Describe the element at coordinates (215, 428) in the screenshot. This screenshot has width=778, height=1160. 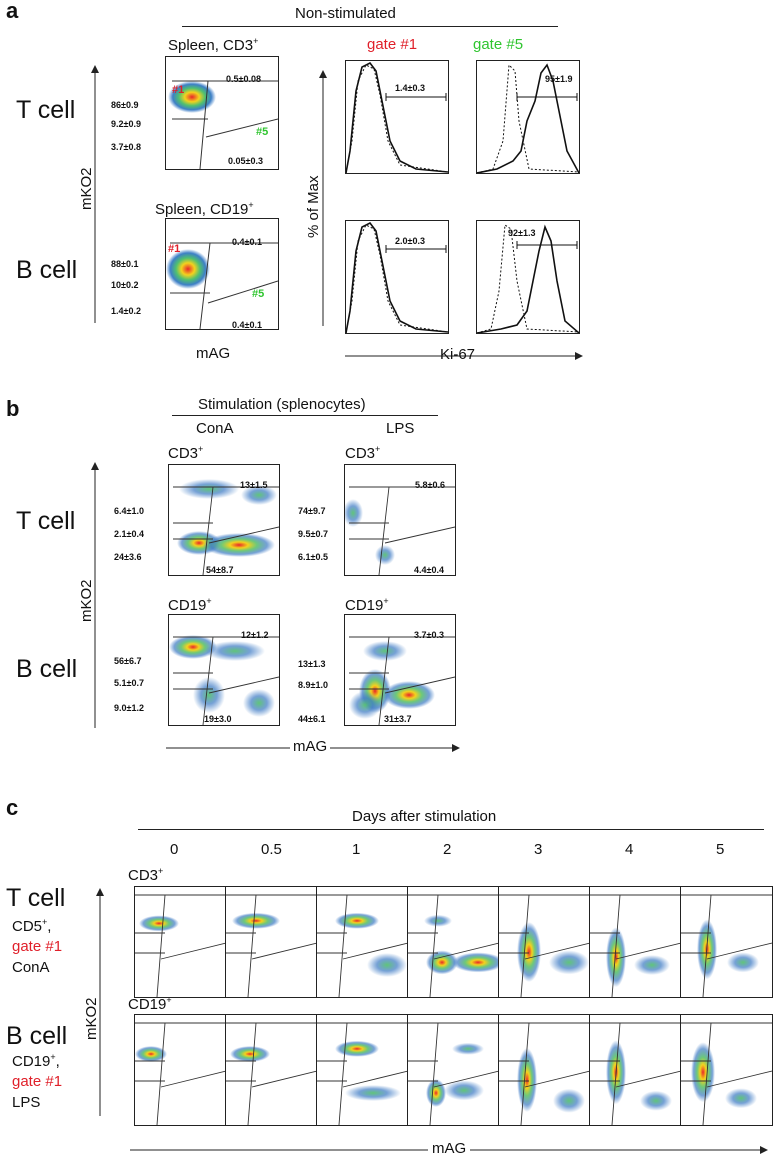
I see `panel-b-col1: ConA` at that location.